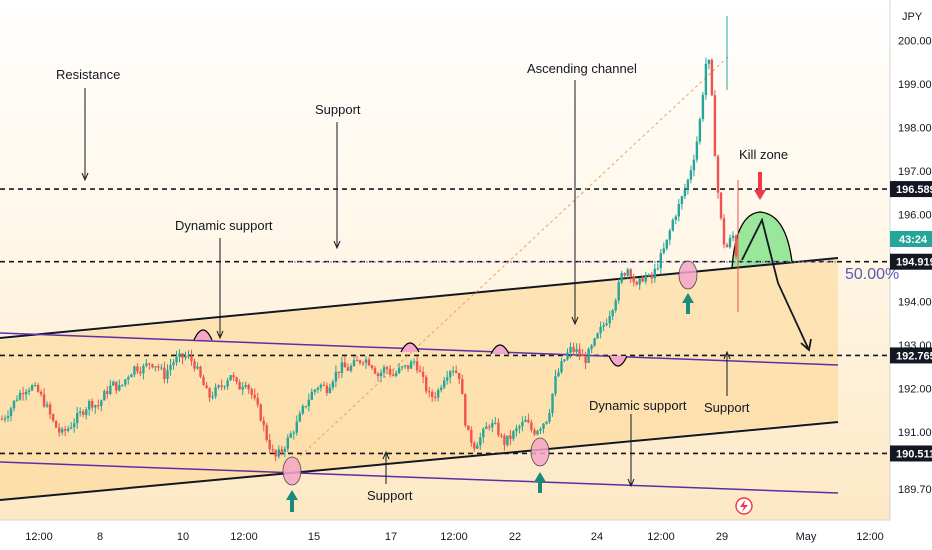 The image size is (932, 550). What do you see at coordinates (915, 433) in the screenshot?
I see `y-tick-label: 191.000` at bounding box center [915, 433].